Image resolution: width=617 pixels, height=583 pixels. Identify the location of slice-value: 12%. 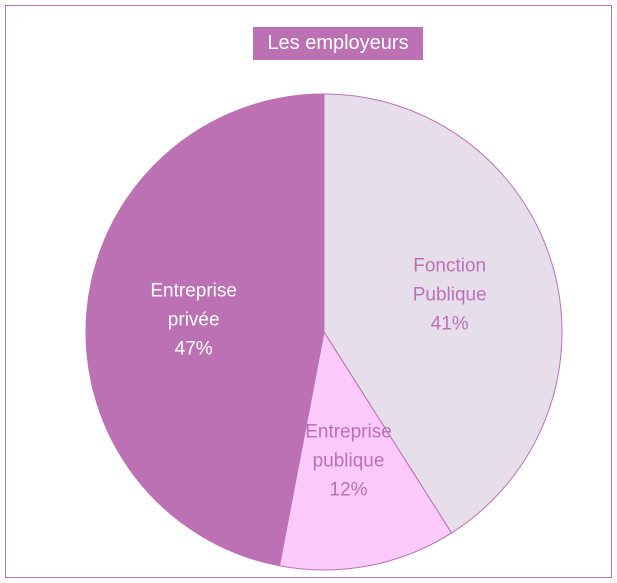
(348, 490).